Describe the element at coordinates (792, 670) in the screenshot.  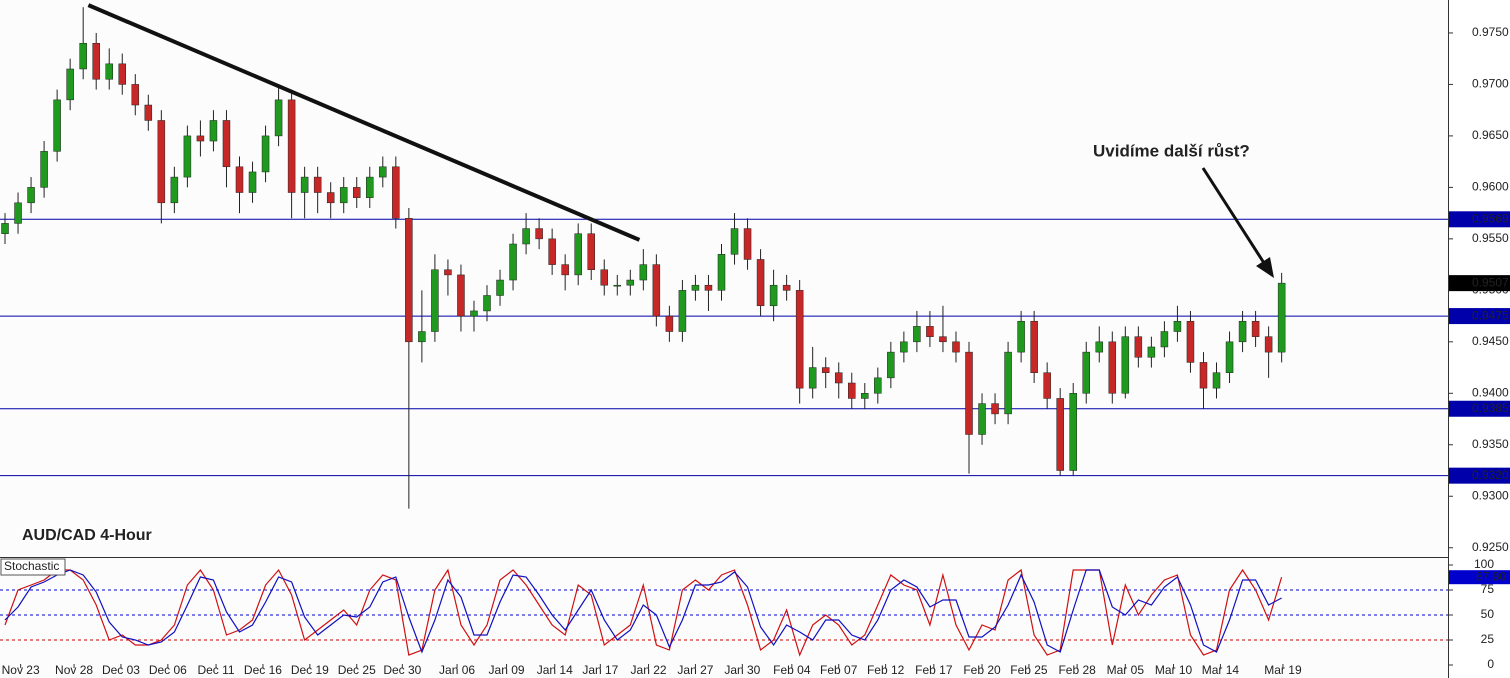
I see `x-tick-label: Feb 04` at that location.